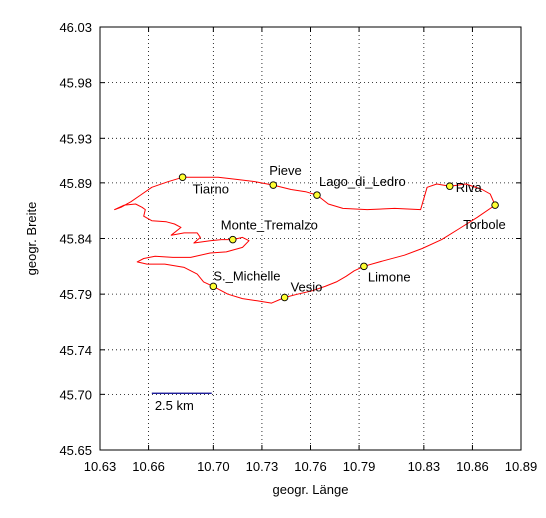 This screenshot has width=546, height=518. Describe the element at coordinates (284, 297) in the screenshot. I see `marker-vesio` at that location.